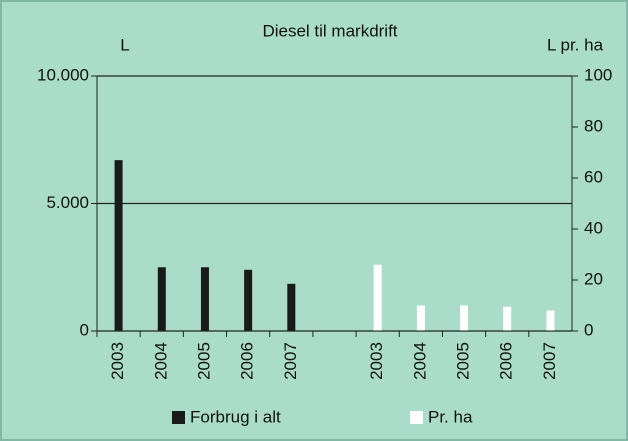 Image resolution: width=628 pixels, height=441 pixels. I want to click on y-tick-label: 0, so click(84, 329).